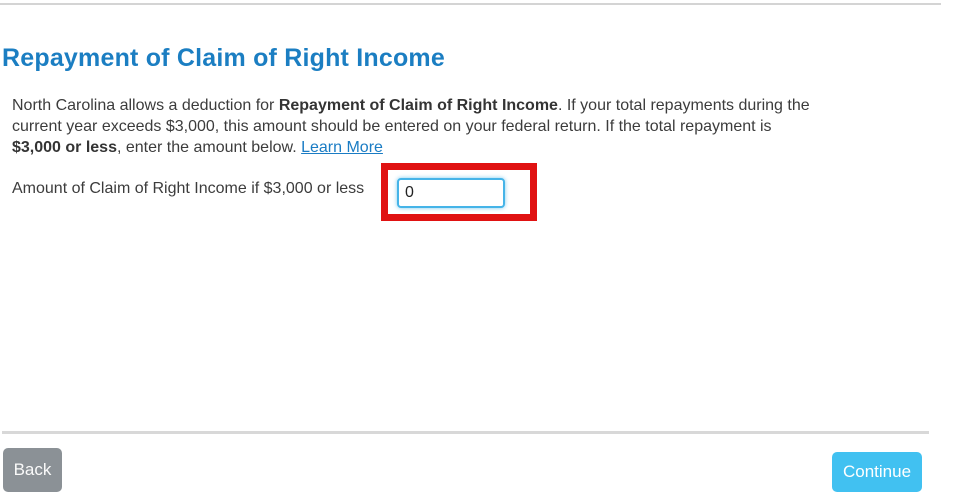  I want to click on content-top-border, so click(470, 4).